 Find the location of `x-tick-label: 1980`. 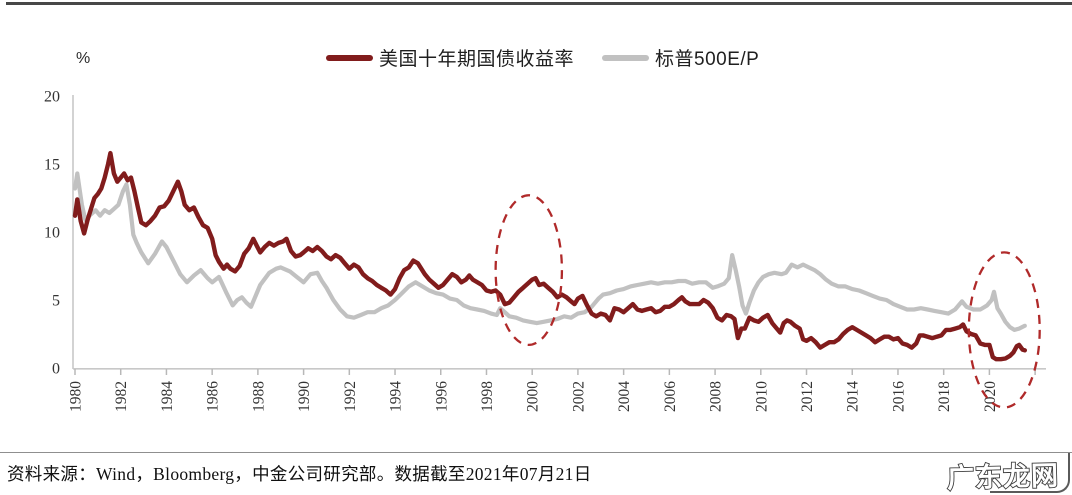

x-tick-label: 1980 is located at coordinates (76, 396).